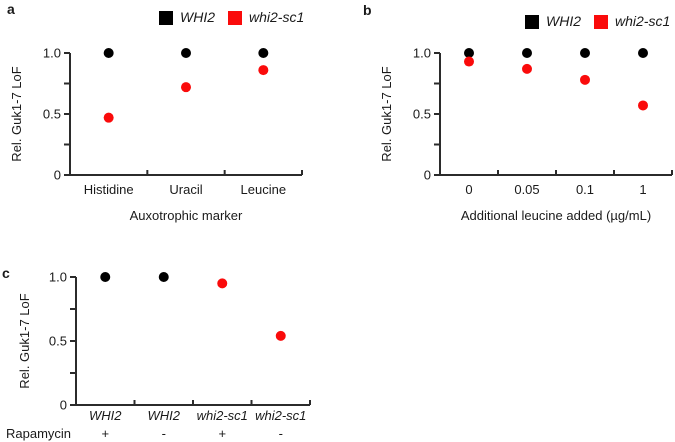  Describe the element at coordinates (6, 273) in the screenshot. I see `panel-c-letter: c` at that location.